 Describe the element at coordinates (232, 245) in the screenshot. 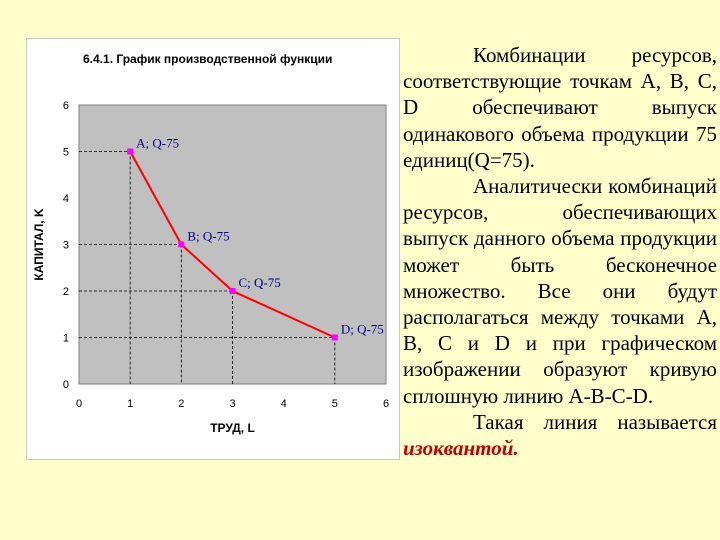

I see `isoquant-curve` at that location.